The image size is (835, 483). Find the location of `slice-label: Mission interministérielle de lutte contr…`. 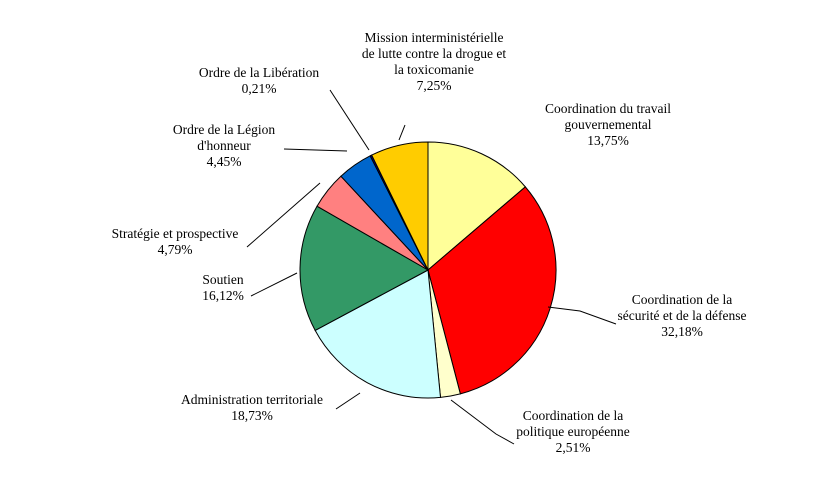

slice-label: Mission interministérielle de lutte contr… is located at coordinates (434, 61).